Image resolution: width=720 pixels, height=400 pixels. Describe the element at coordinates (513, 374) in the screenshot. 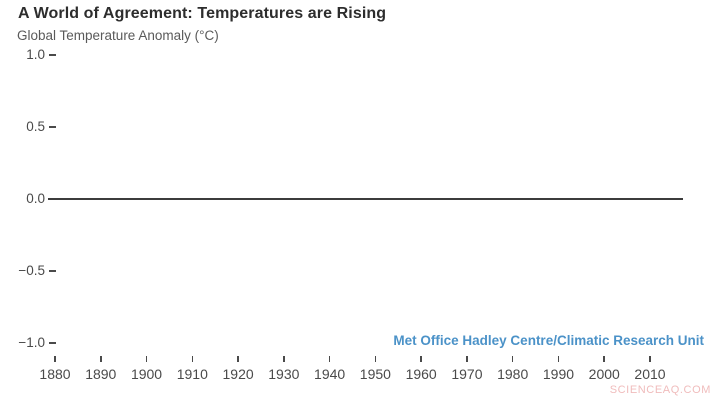

I see `x-axis-tick-label: 1980` at that location.